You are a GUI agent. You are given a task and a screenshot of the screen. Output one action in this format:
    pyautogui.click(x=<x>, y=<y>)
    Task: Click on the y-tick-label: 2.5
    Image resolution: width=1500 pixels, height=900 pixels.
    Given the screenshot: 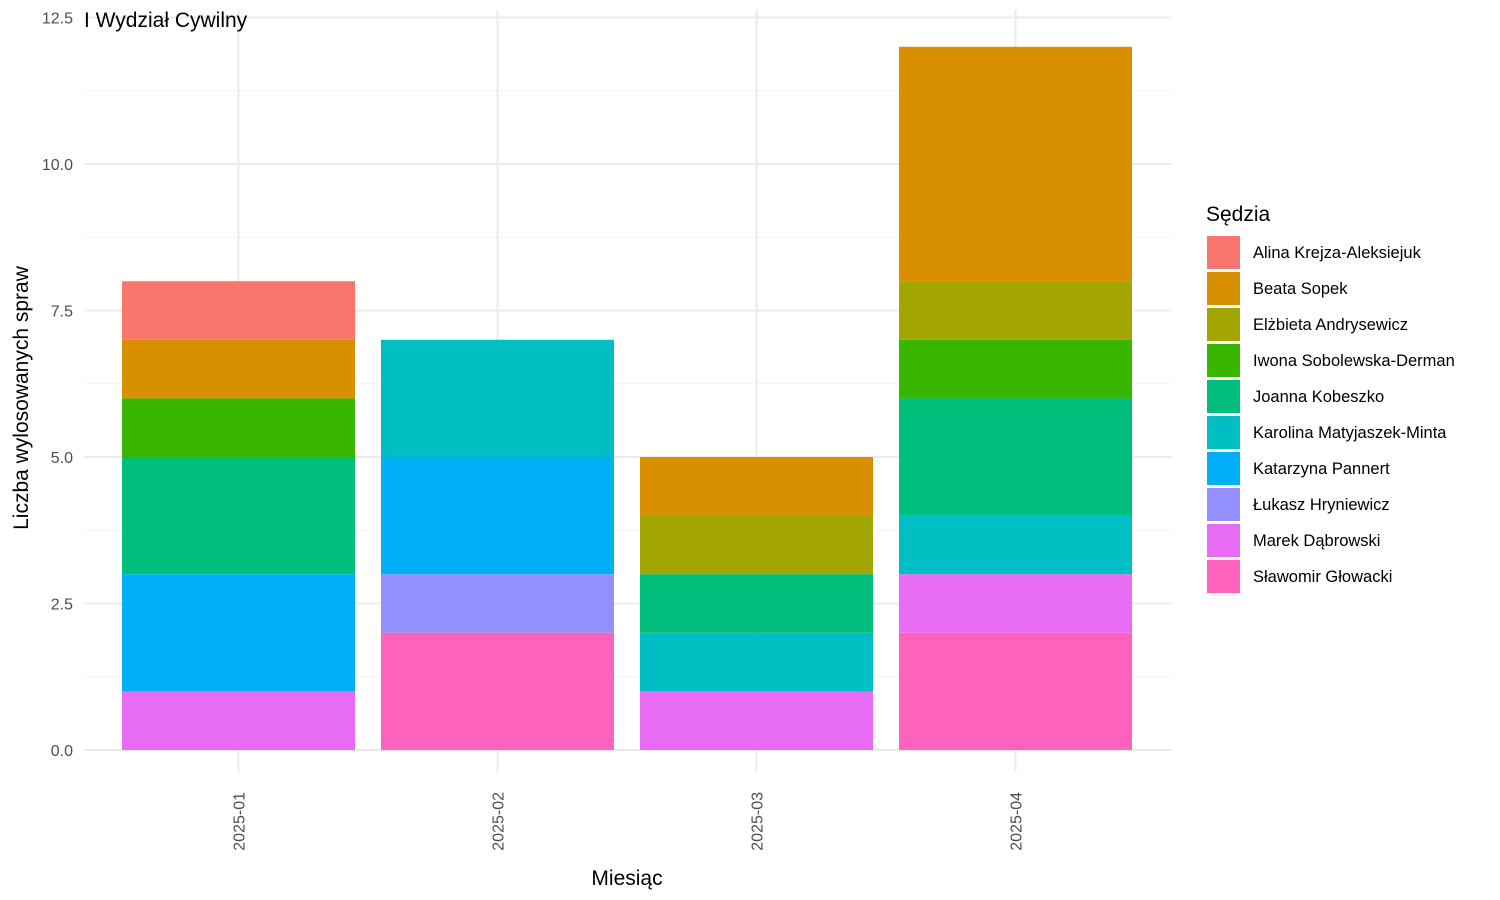 What is the action you would take?
    pyautogui.click(x=62, y=605)
    